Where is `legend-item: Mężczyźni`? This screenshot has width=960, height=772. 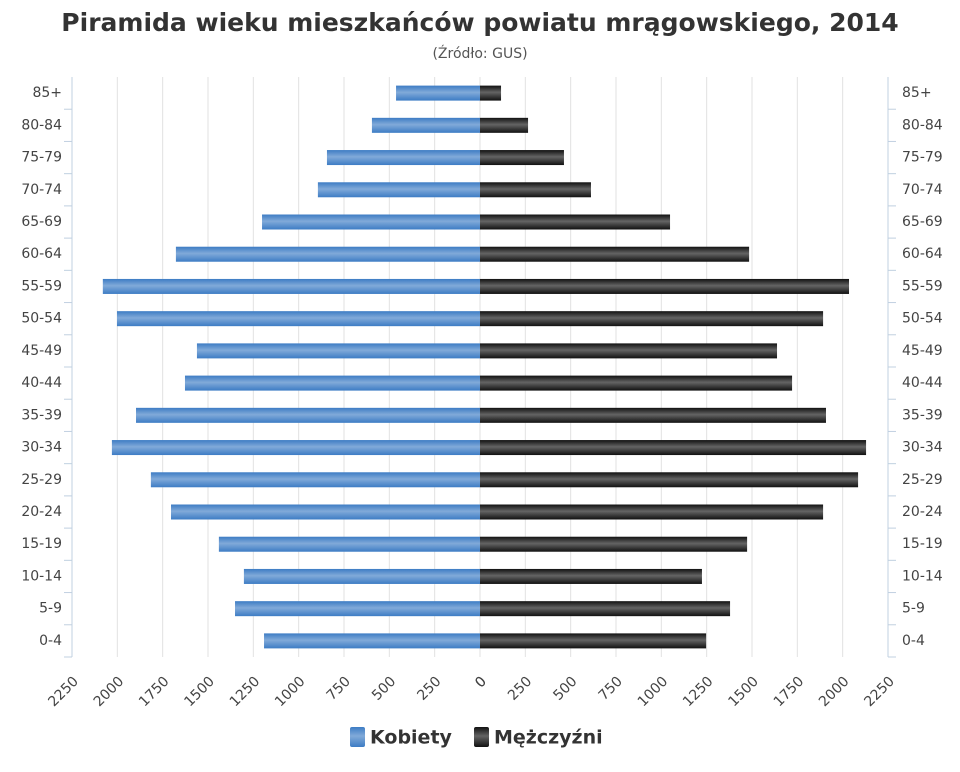 legend-item: Mężczyźni is located at coordinates (538, 738).